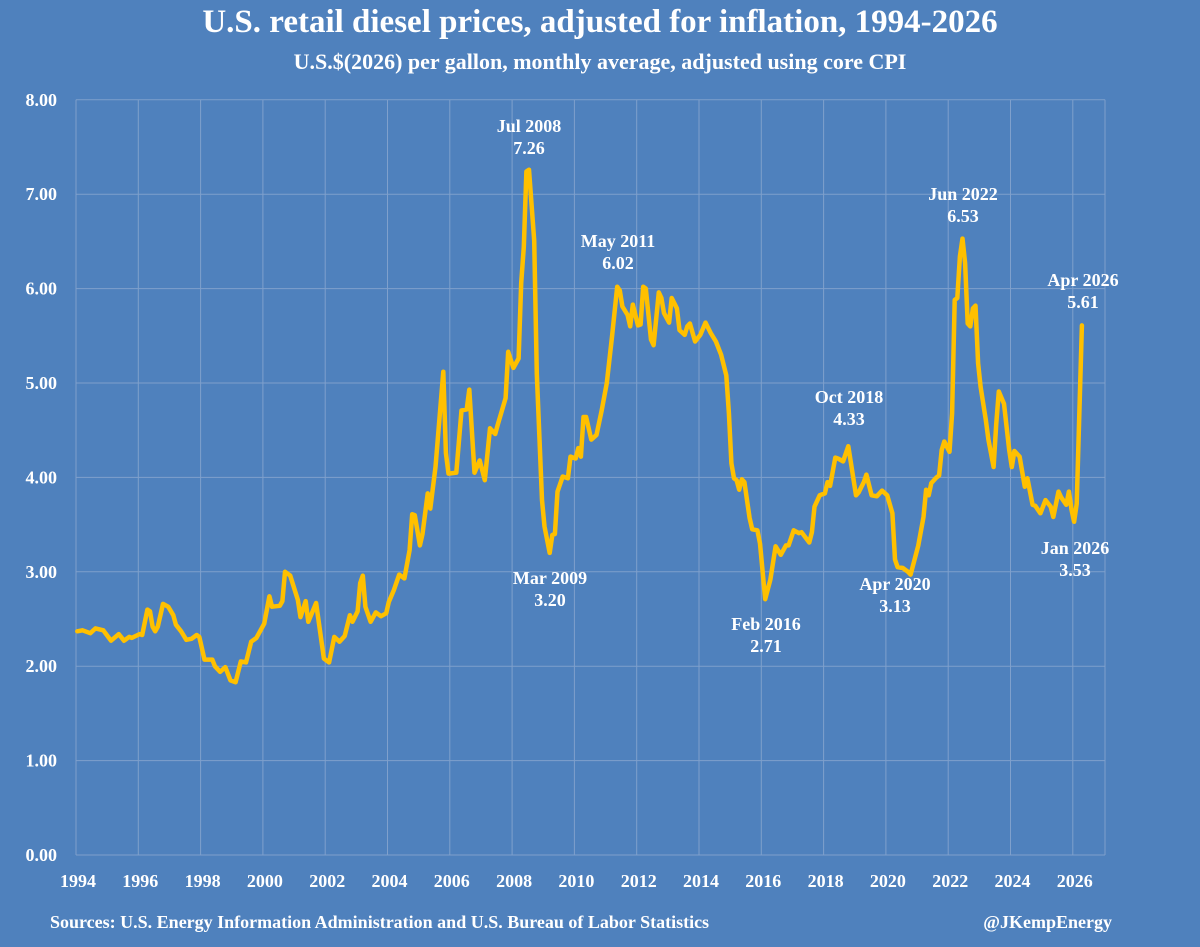 This screenshot has width=1200, height=947. Describe the element at coordinates (203, 881) in the screenshot. I see `x-tick-label: 1998` at that location.